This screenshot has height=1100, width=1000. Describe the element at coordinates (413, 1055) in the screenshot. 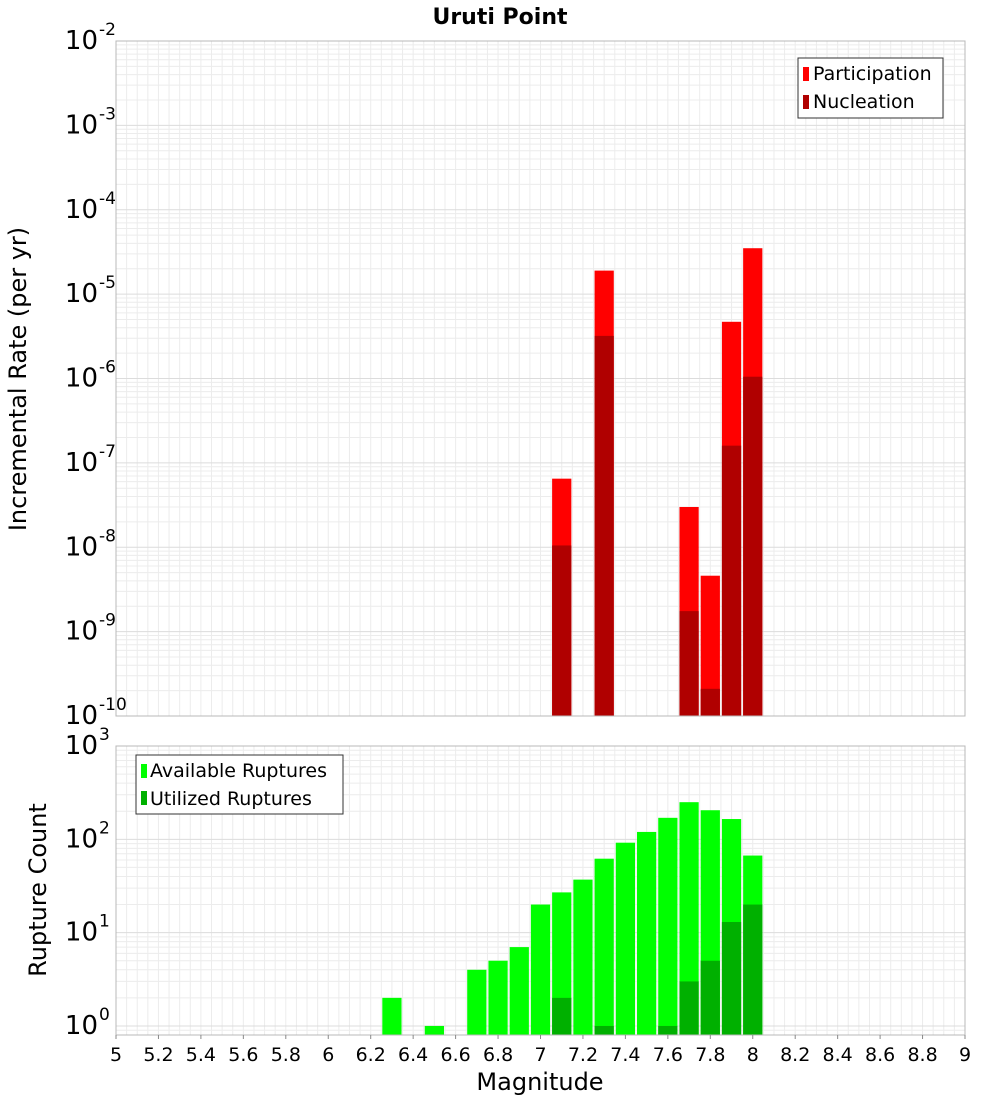

I see `x-tick-label: 6.4` at that location.